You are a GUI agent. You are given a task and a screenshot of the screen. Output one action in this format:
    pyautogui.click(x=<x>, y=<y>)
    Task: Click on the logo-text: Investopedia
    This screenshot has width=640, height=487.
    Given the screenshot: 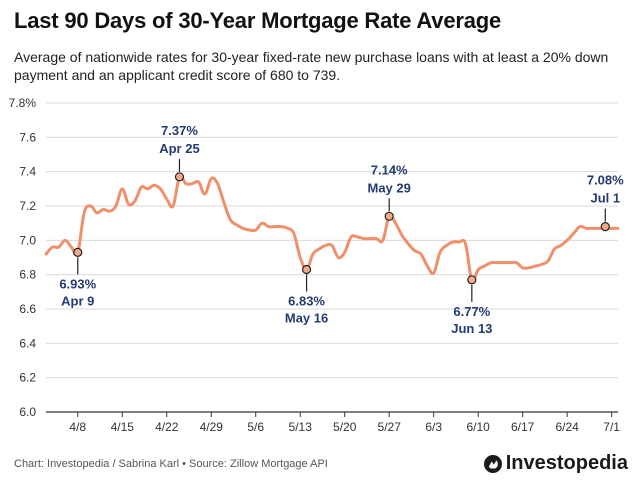 What is the action you would take?
    pyautogui.click(x=566, y=463)
    